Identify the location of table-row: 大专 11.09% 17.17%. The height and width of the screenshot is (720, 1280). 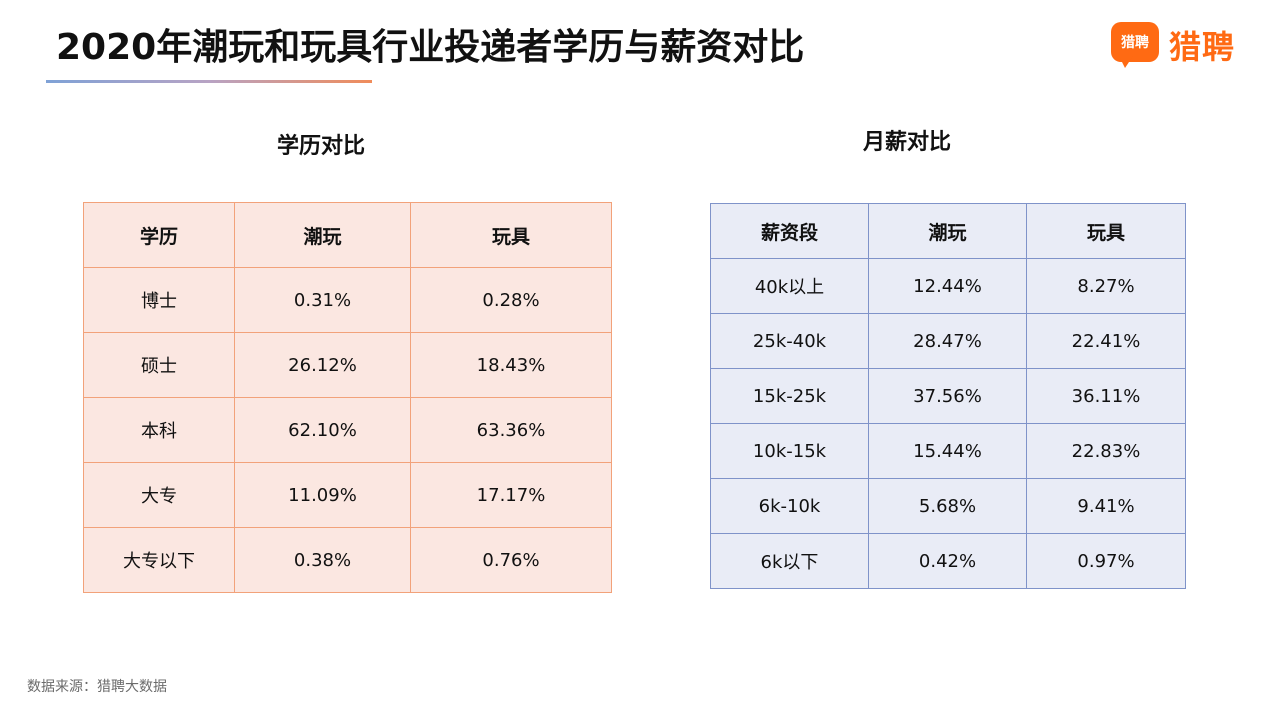
(347, 495).